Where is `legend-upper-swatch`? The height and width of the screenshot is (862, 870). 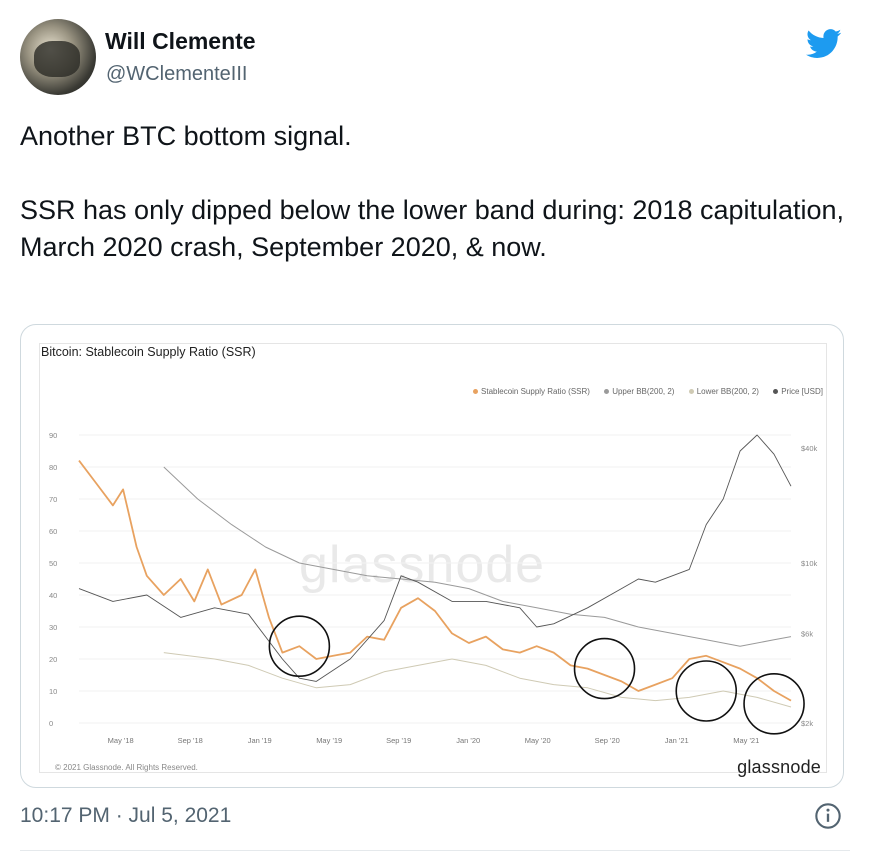 legend-upper-swatch is located at coordinates (607, 392).